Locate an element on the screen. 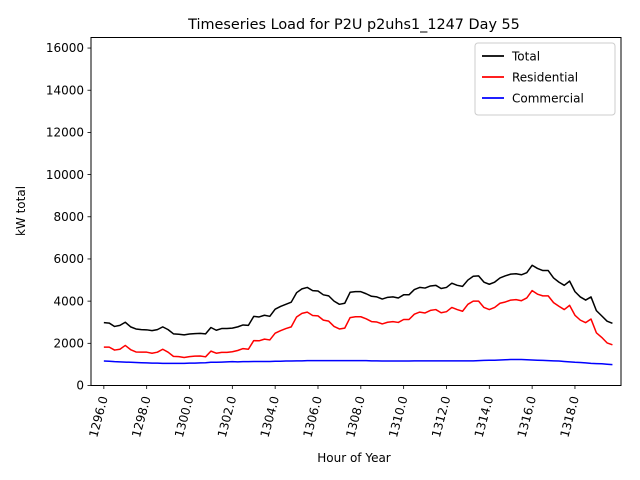  y-tick-label: 4000 is located at coordinates (68, 301).